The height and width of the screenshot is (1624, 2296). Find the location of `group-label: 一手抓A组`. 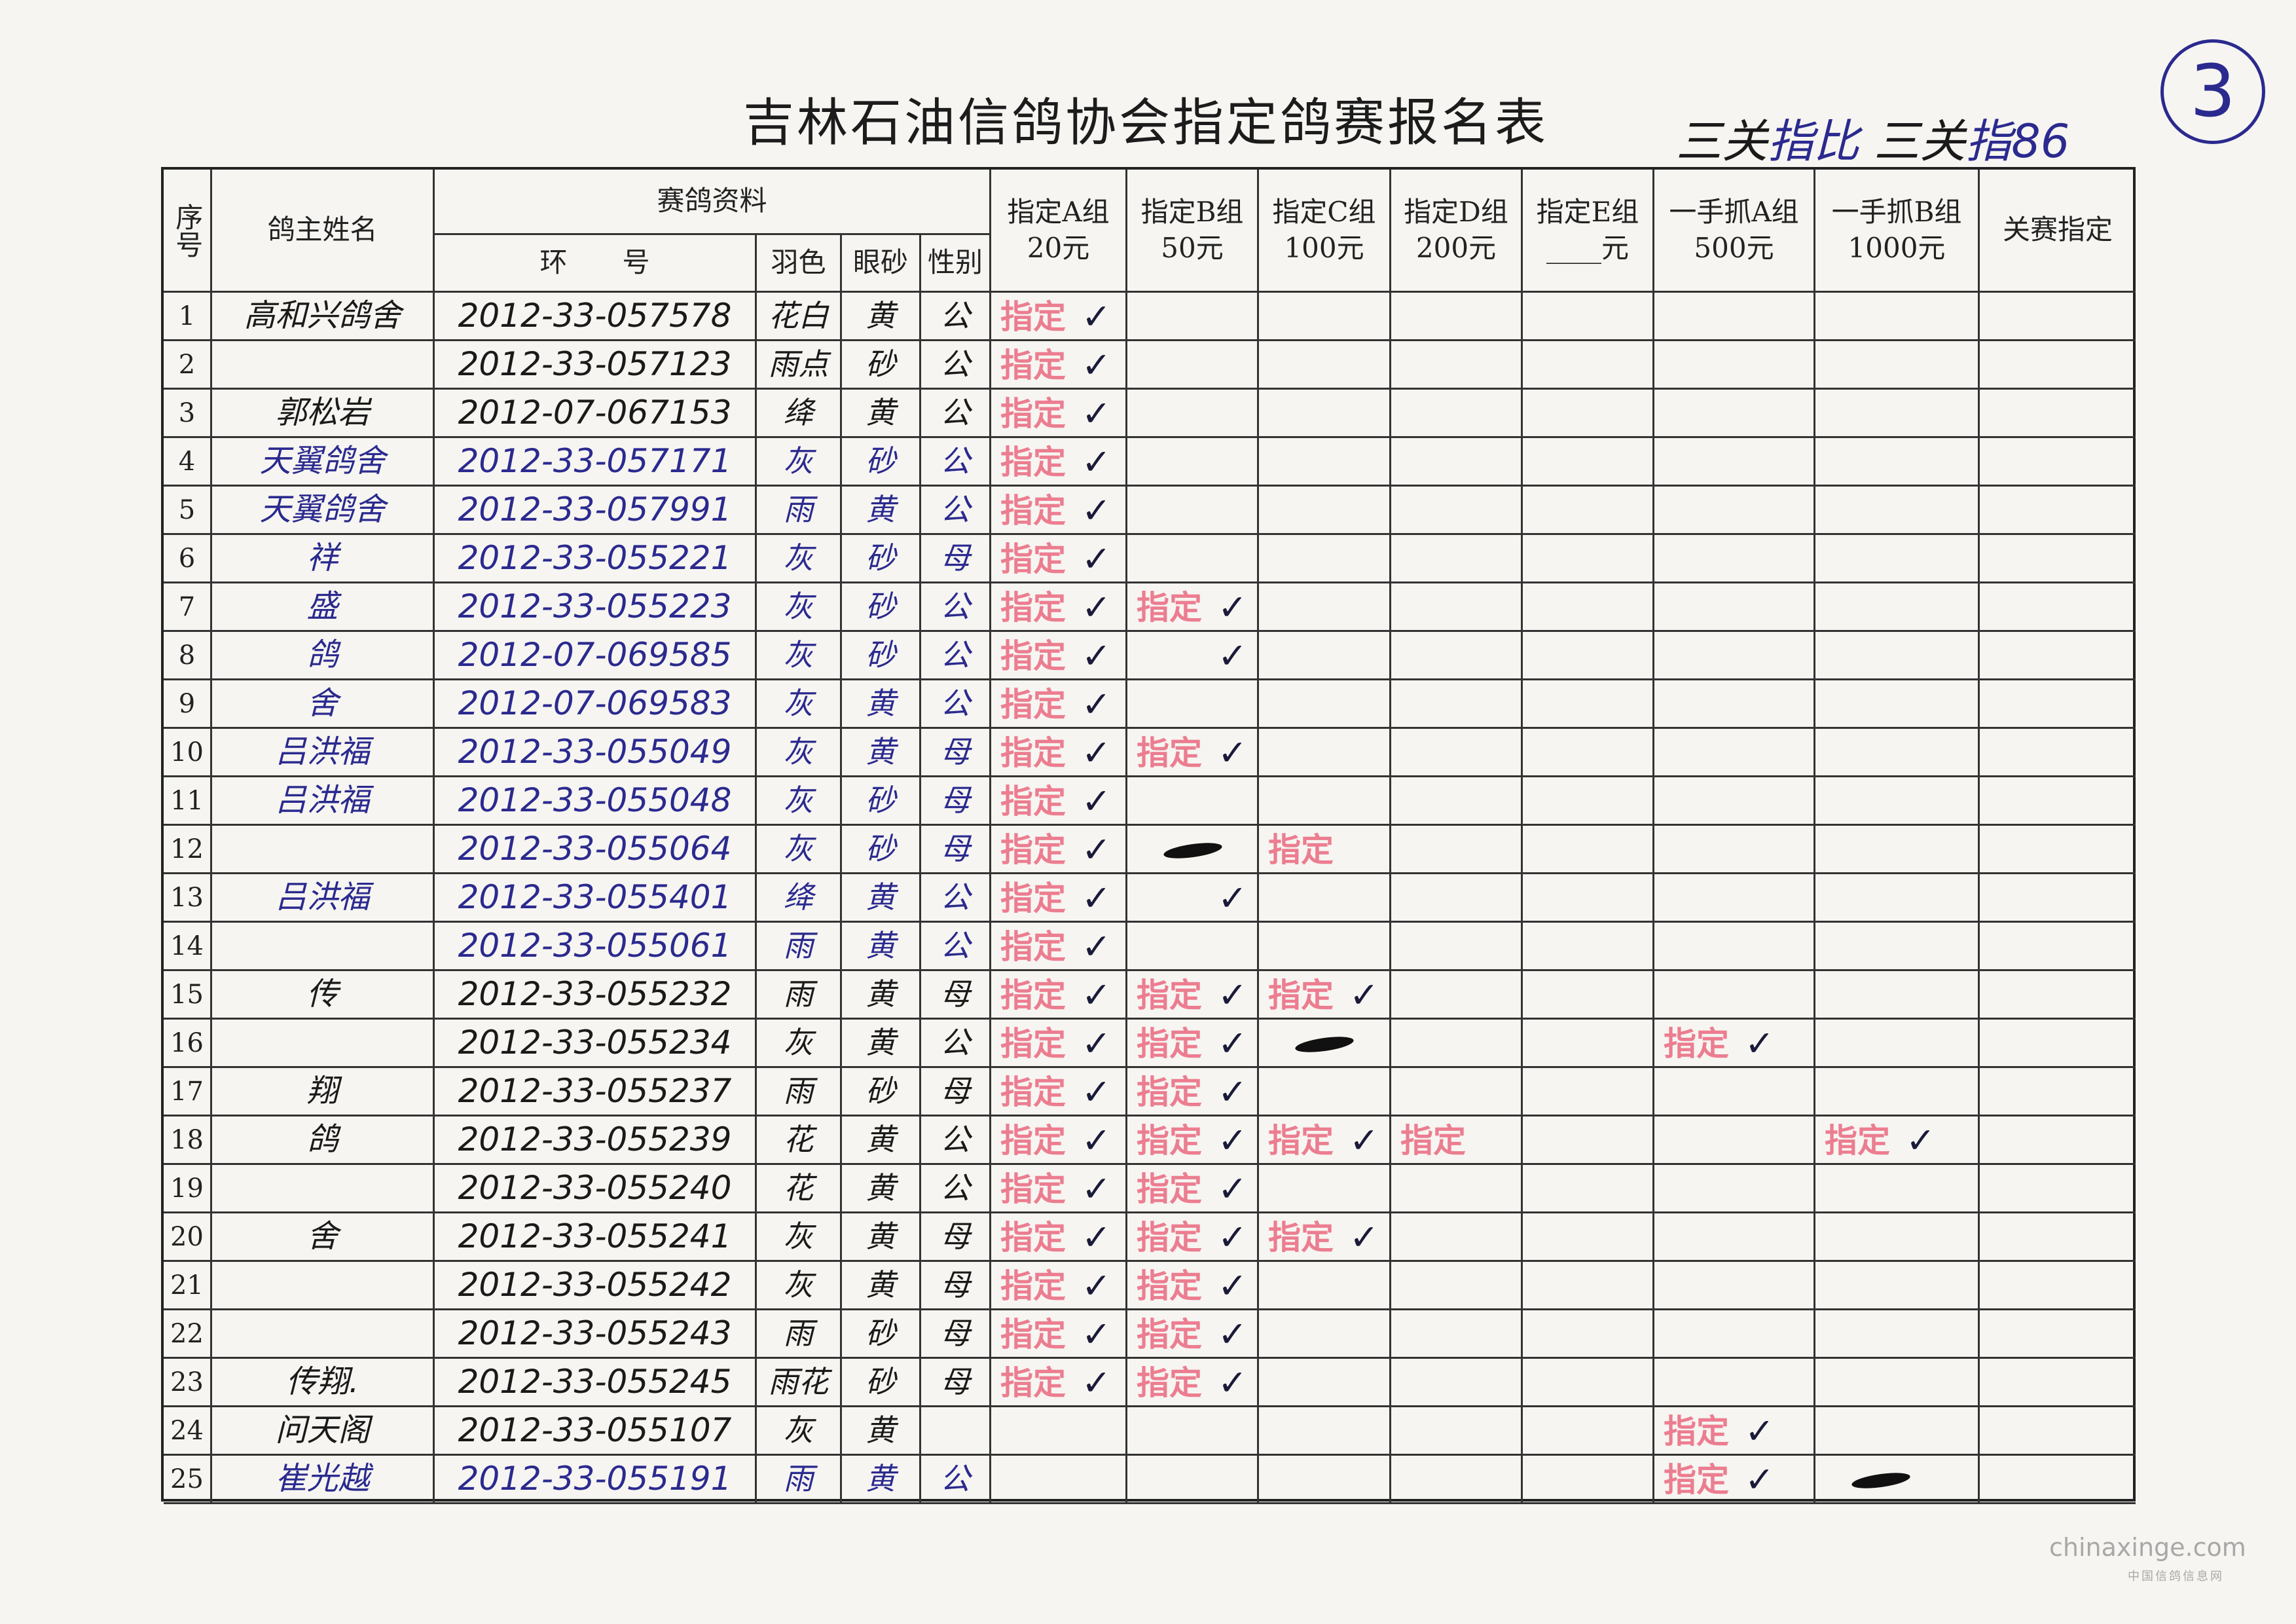

group-label: 一手抓A组 is located at coordinates (1734, 211).